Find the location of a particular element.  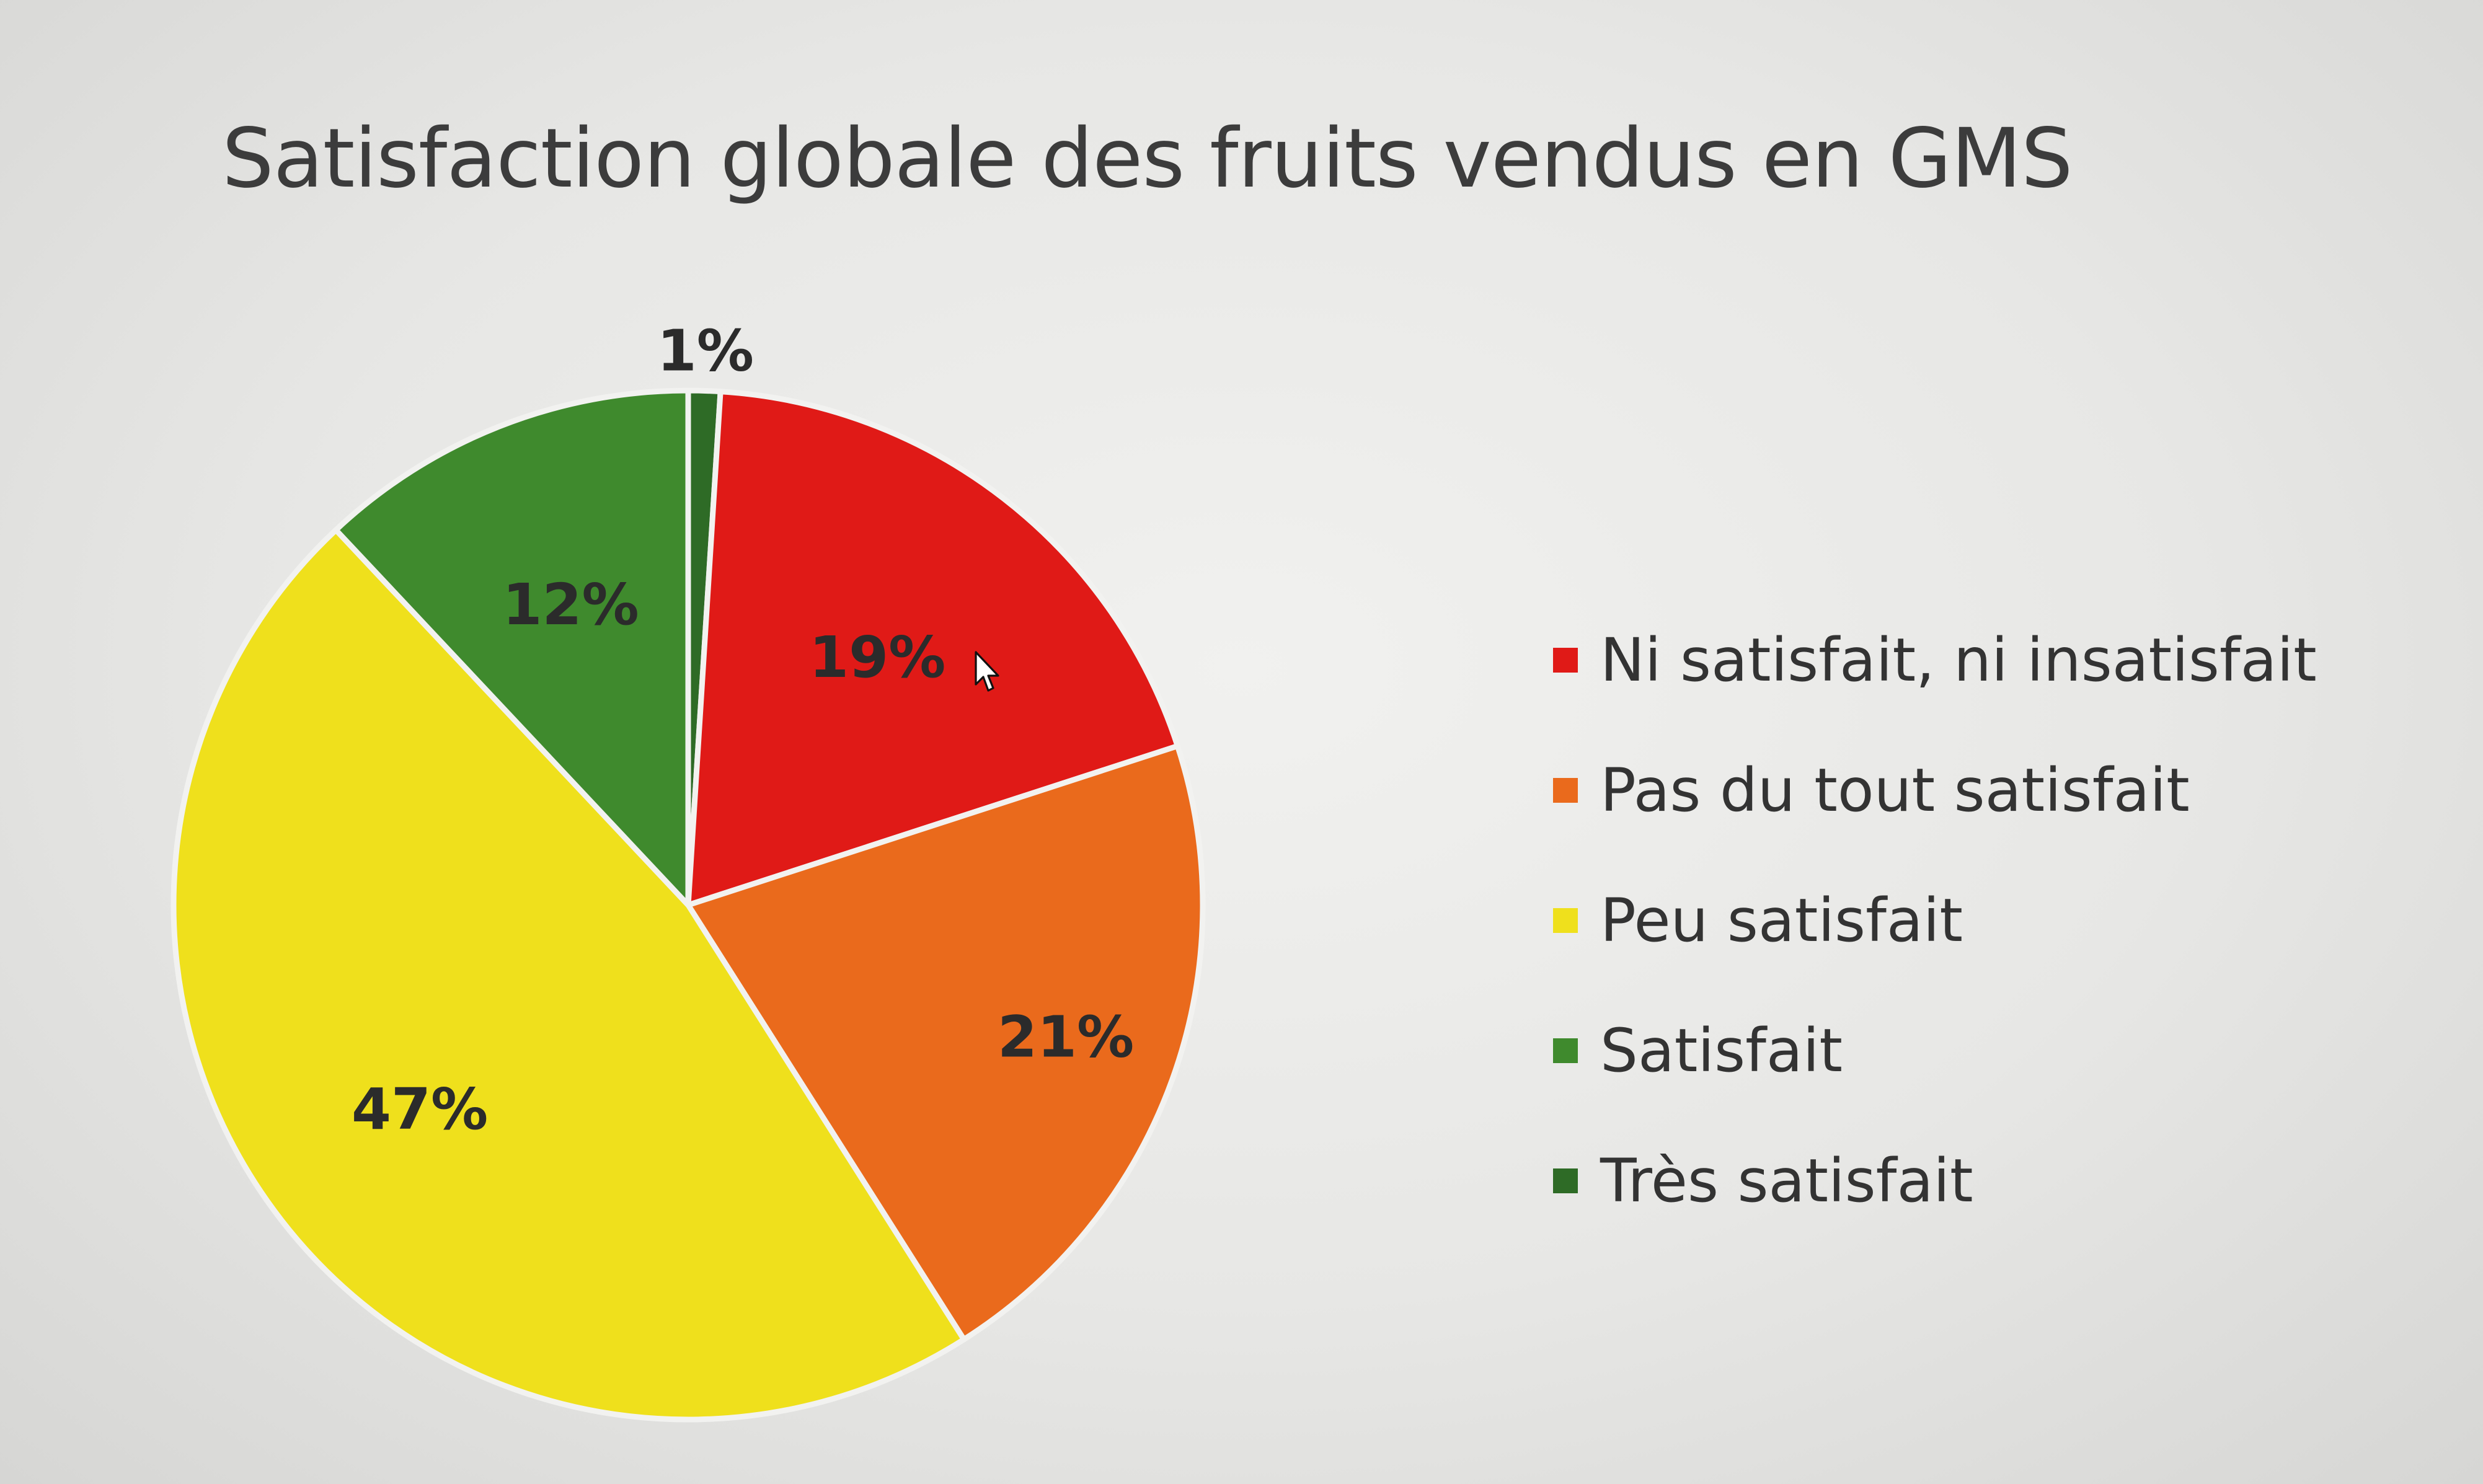

legend-label: Peu satisfait is located at coordinates (1781, 920).